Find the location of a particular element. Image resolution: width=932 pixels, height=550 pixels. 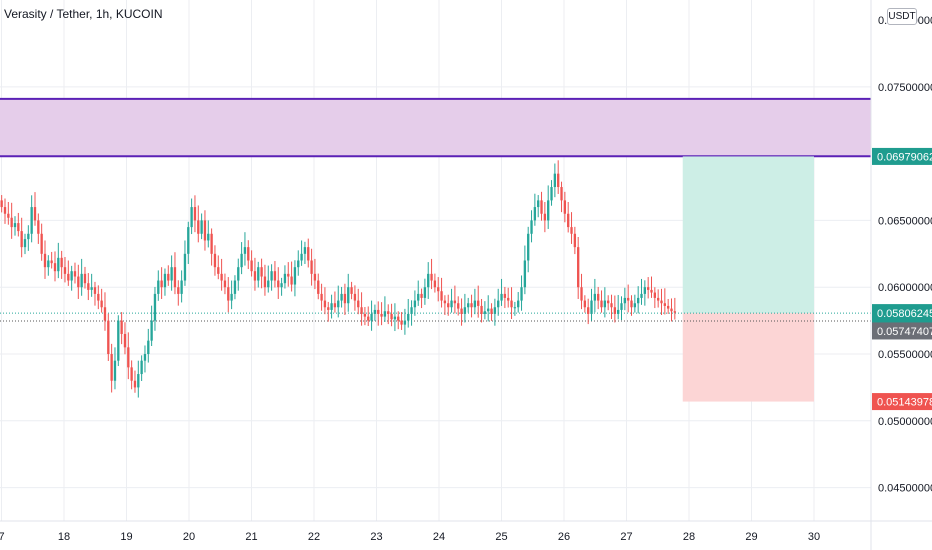

target-price-label-bg is located at coordinates (902, 156).